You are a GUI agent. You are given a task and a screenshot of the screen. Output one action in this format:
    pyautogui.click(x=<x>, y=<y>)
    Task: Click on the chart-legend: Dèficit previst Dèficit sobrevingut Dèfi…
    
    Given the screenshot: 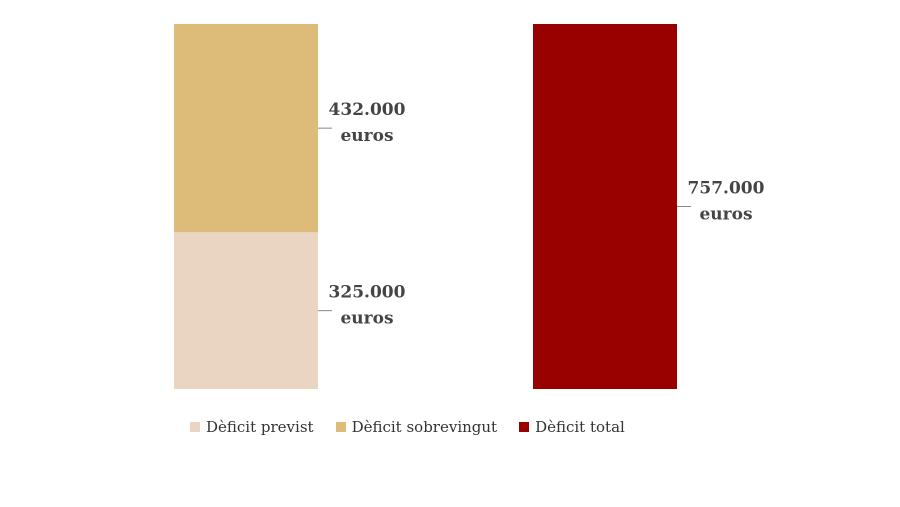 What is the action you would take?
    pyautogui.click(x=407, y=427)
    